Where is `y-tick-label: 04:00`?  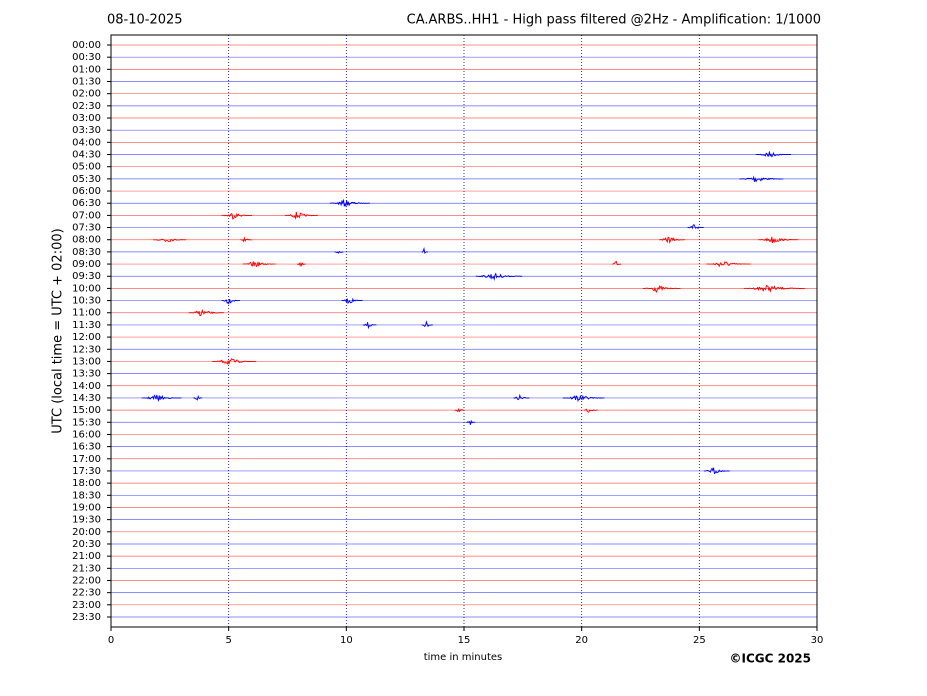
y-tick-label: 04:00 is located at coordinates (86, 142).